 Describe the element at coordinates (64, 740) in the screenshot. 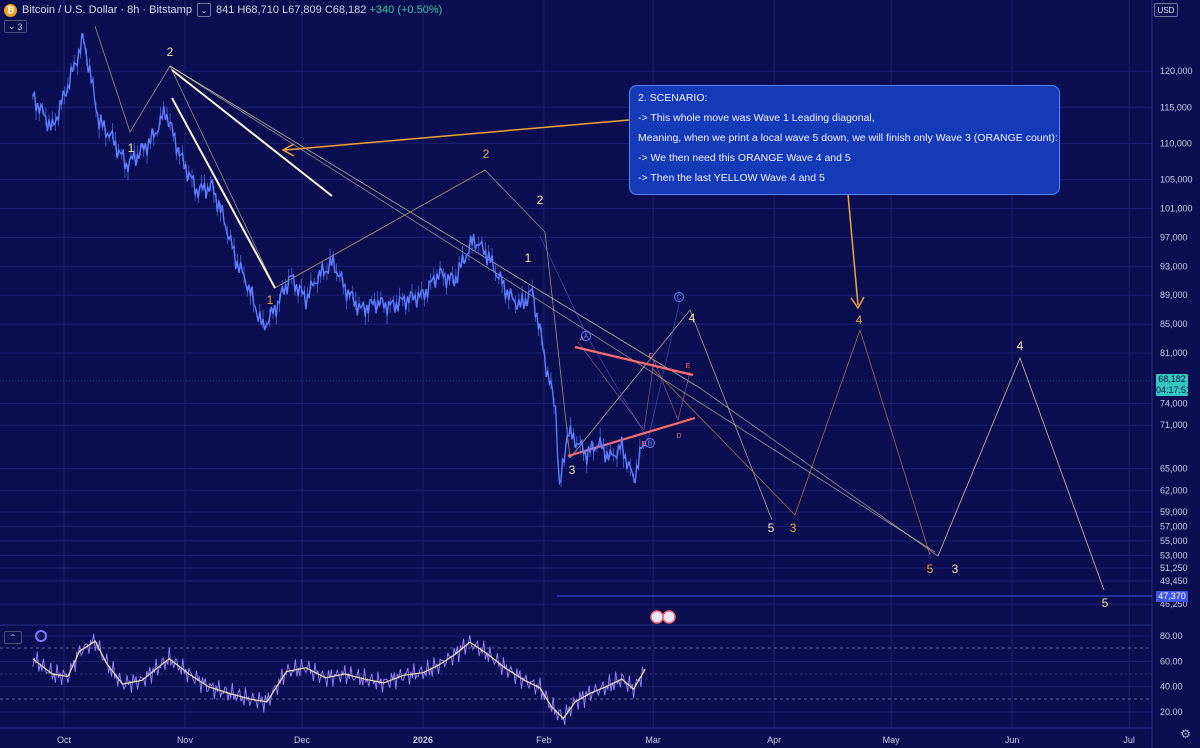

I see `x-tick-label: Oct` at that location.